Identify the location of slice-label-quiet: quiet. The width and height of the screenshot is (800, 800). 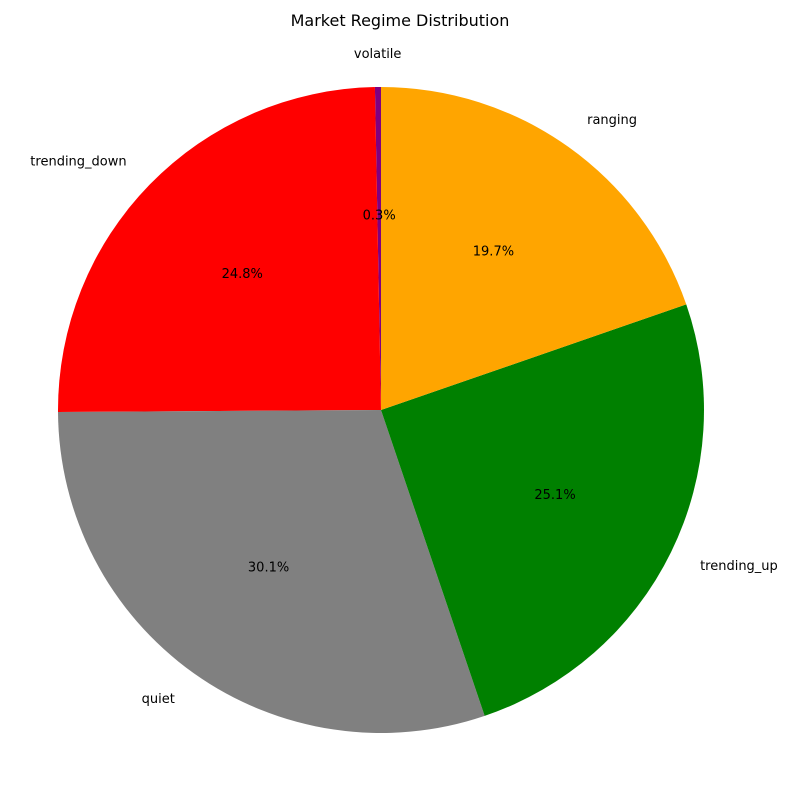
(158, 699).